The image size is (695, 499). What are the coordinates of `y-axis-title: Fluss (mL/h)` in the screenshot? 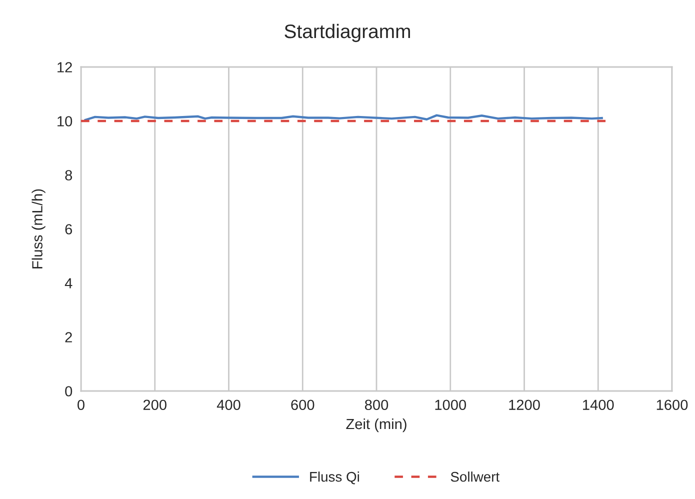 It's located at (39, 228).